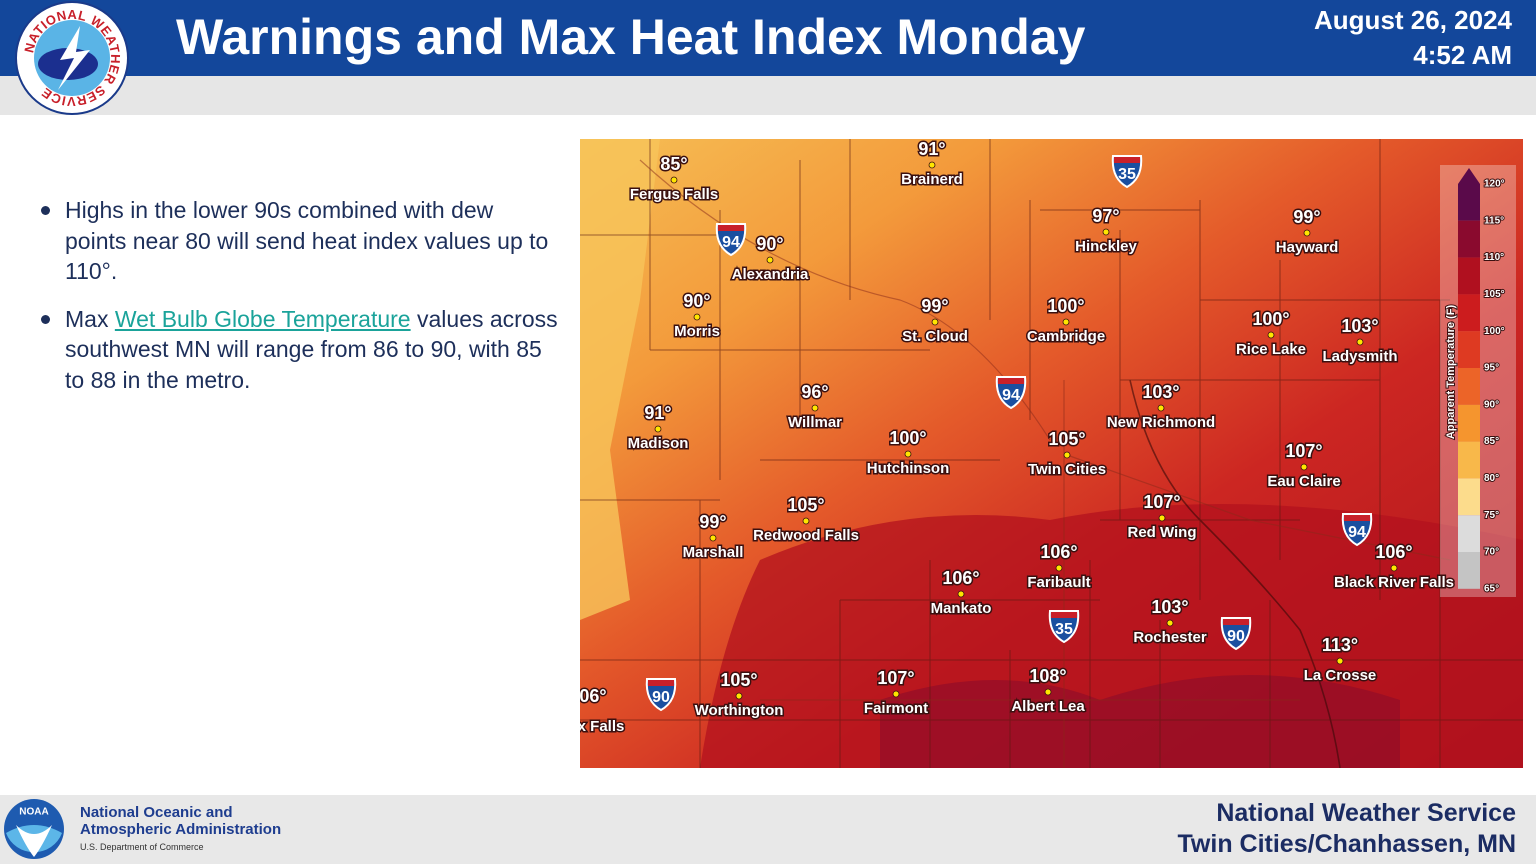  I want to click on city-temp: 99°, so click(712, 522).